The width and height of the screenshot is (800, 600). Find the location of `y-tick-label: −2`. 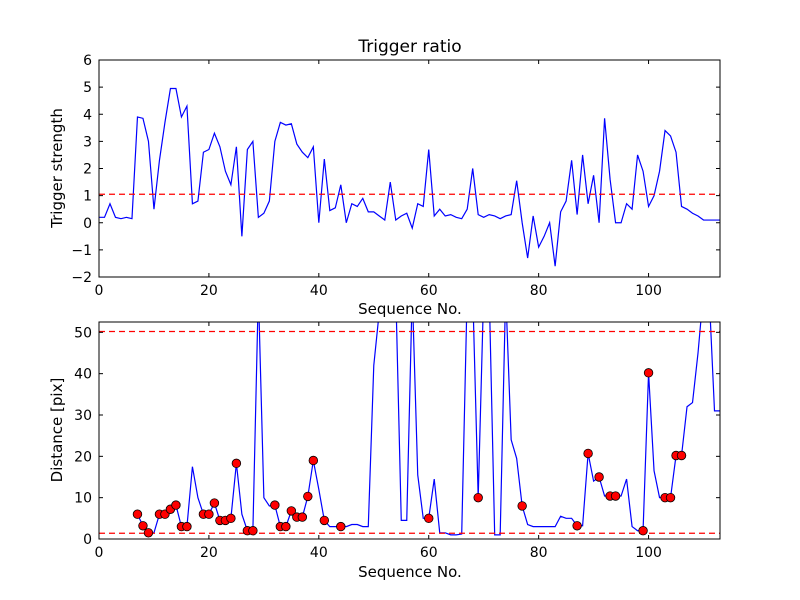

y-tick-label: −2 is located at coordinates (81, 278).